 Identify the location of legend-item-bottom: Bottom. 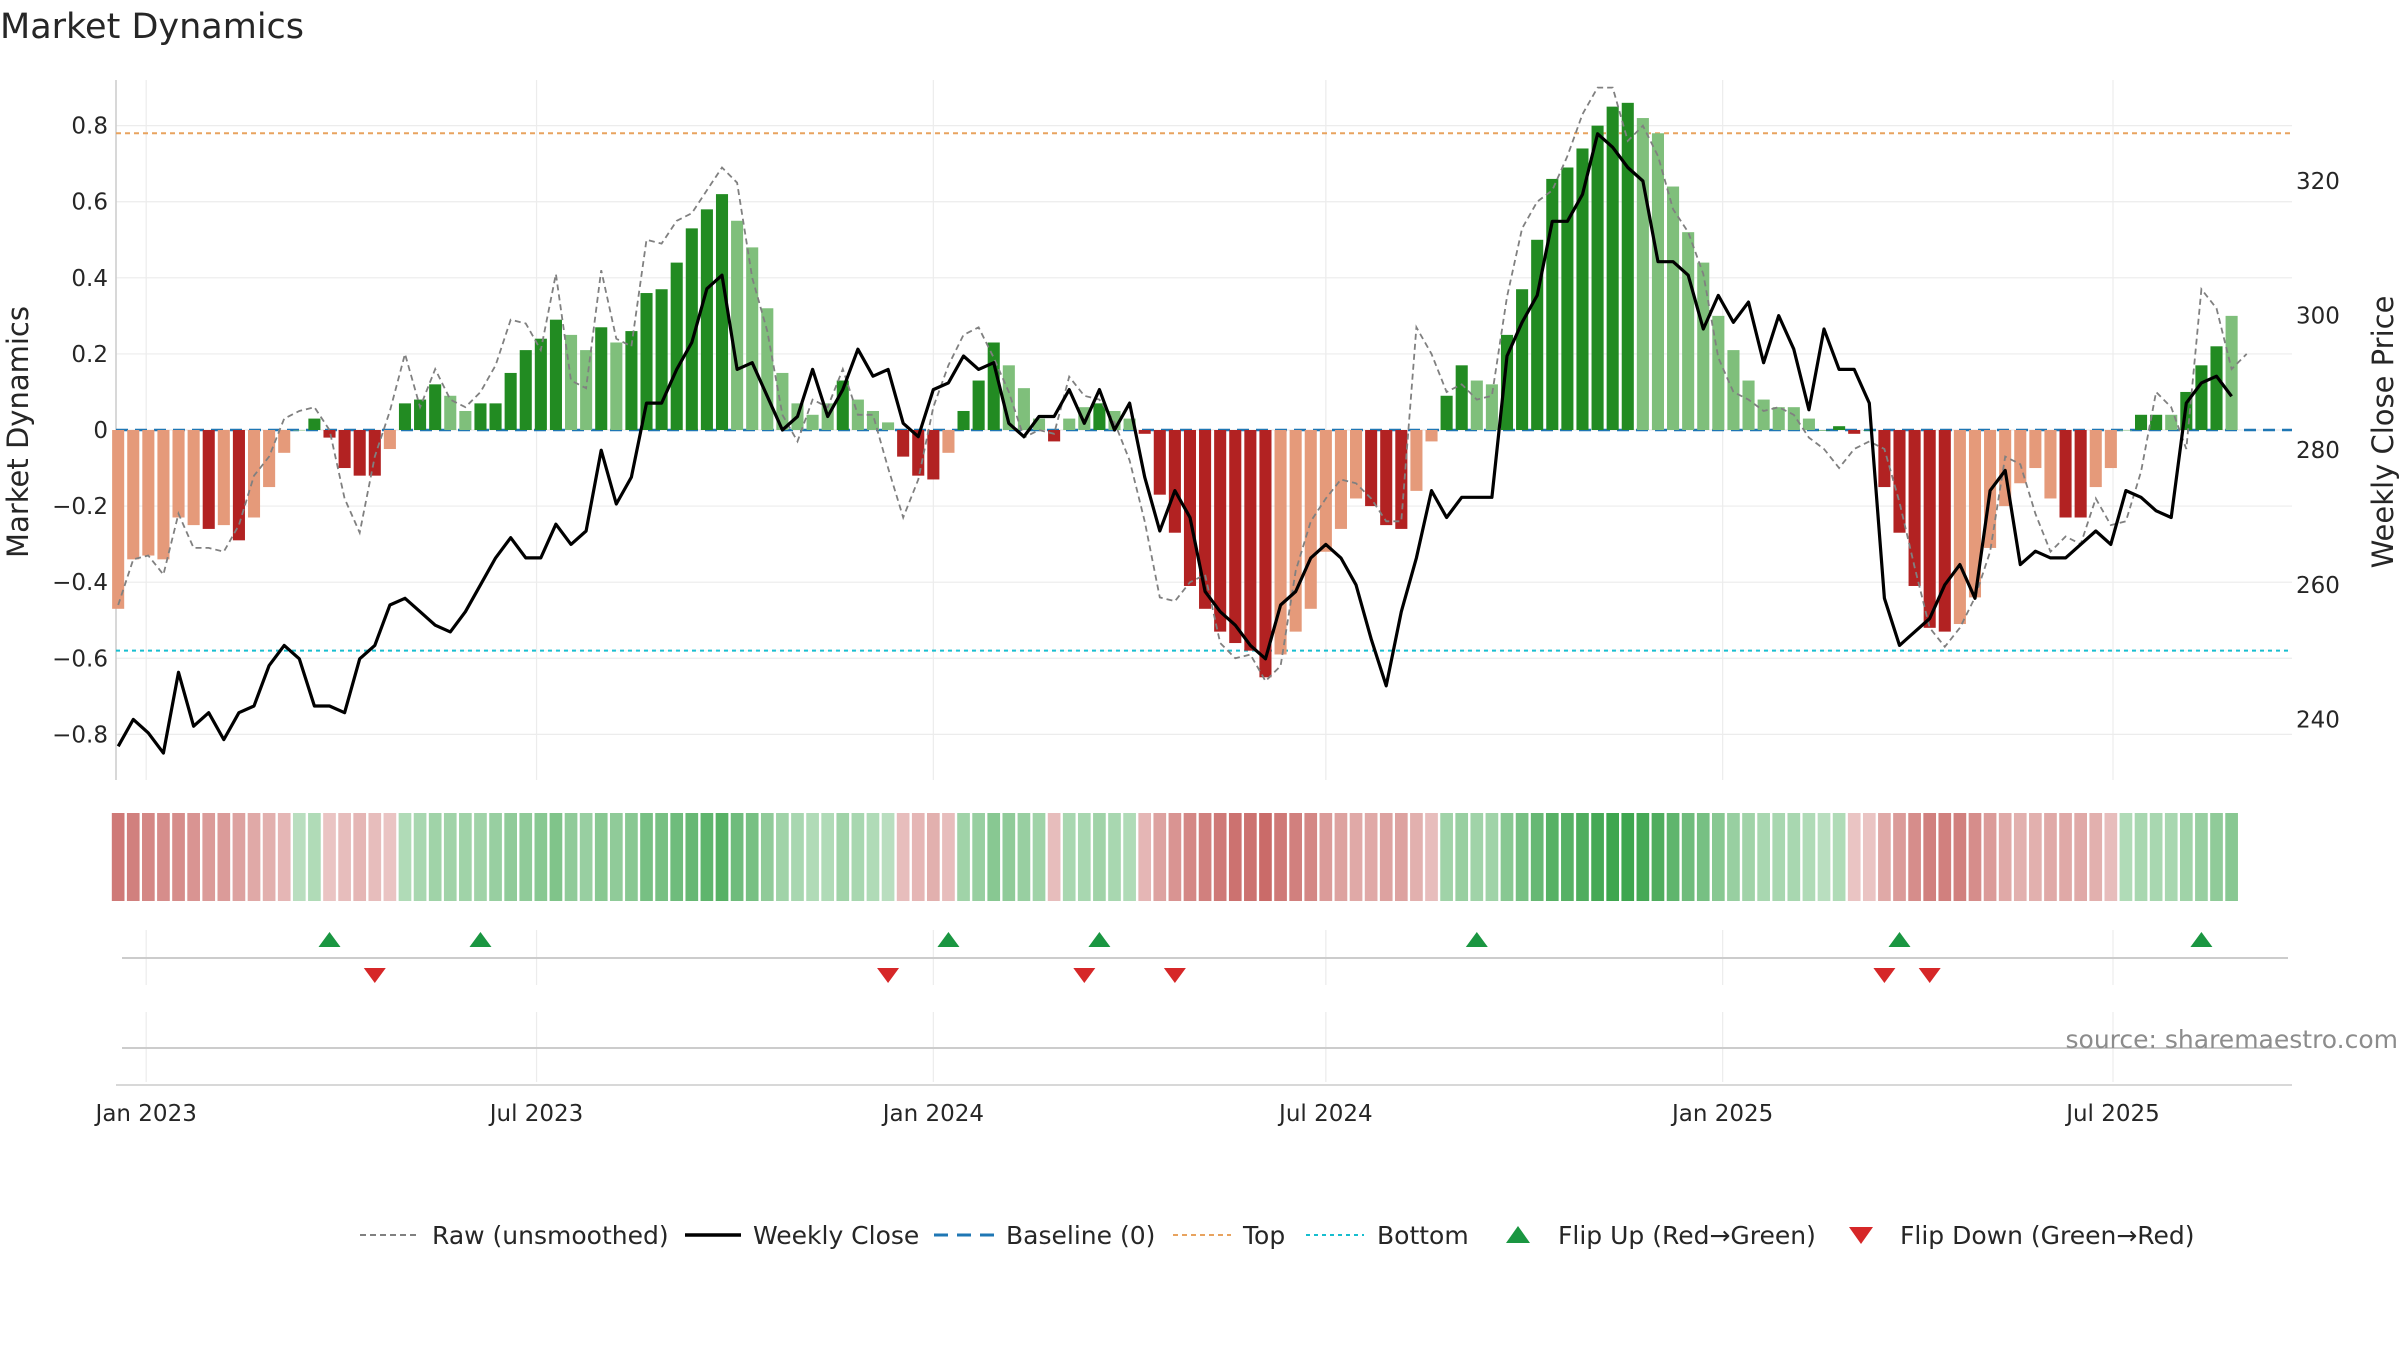
(1387, 1235).